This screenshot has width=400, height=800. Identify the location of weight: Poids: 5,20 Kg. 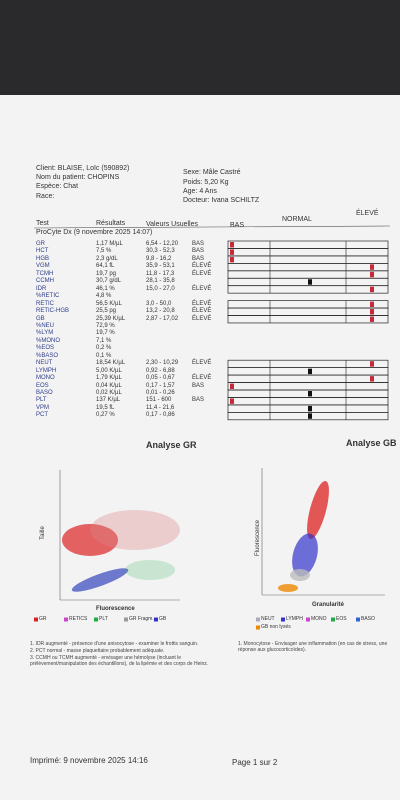
(206, 182).